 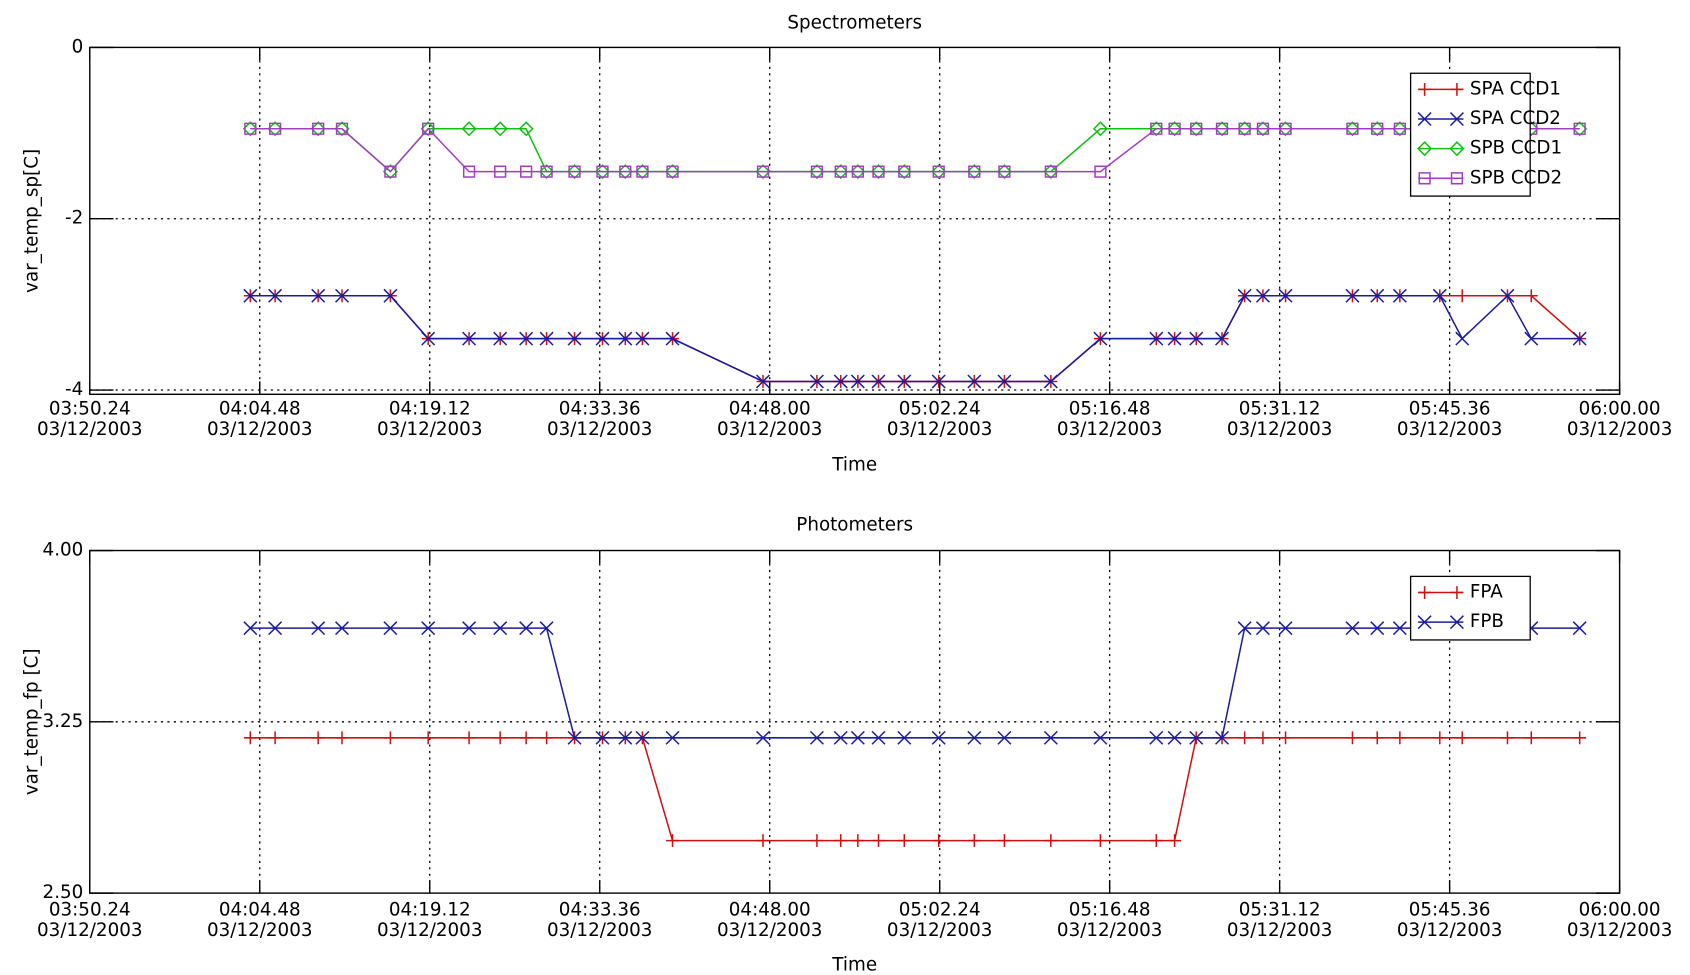 I want to click on y-tick-label: 4.00, so click(x=63, y=550).